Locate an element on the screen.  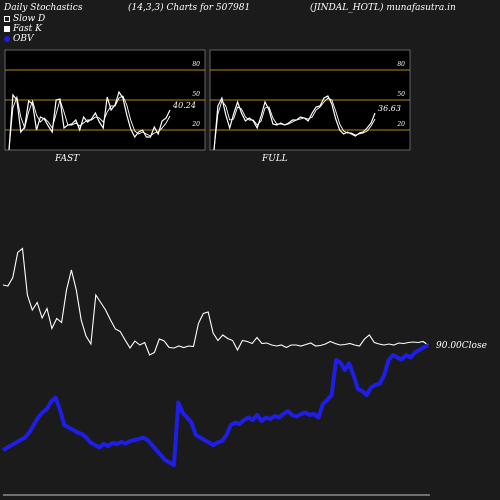
panel-label: FAST is located at coordinates (67, 159).